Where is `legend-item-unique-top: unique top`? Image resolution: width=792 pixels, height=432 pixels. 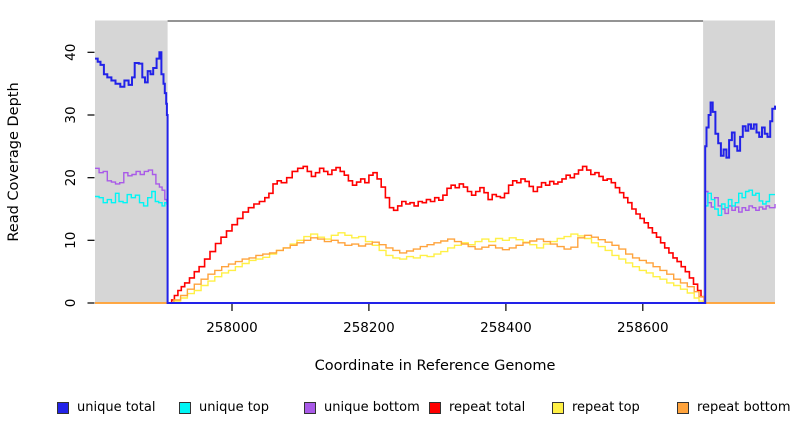 legend-item-unique-top: unique top is located at coordinates (224, 407).